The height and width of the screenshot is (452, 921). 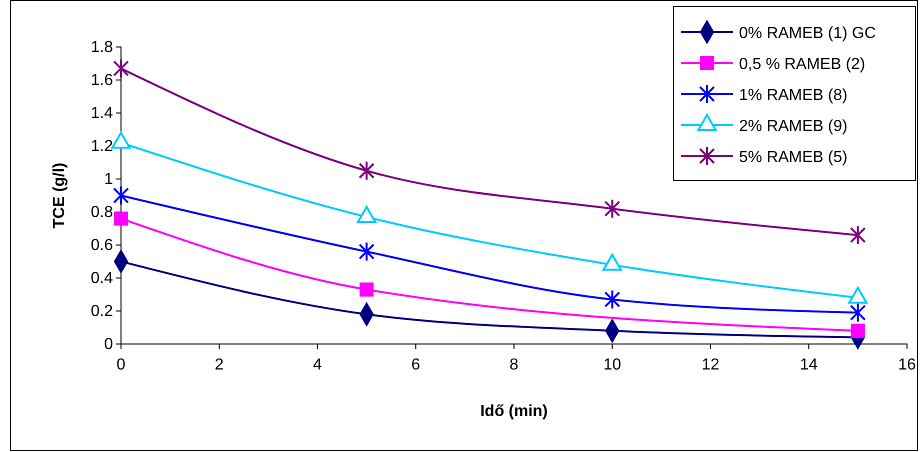 What do you see at coordinates (807, 33) in the screenshot?
I see `legend-label: 0% RAMEB (1) GC` at bounding box center [807, 33].